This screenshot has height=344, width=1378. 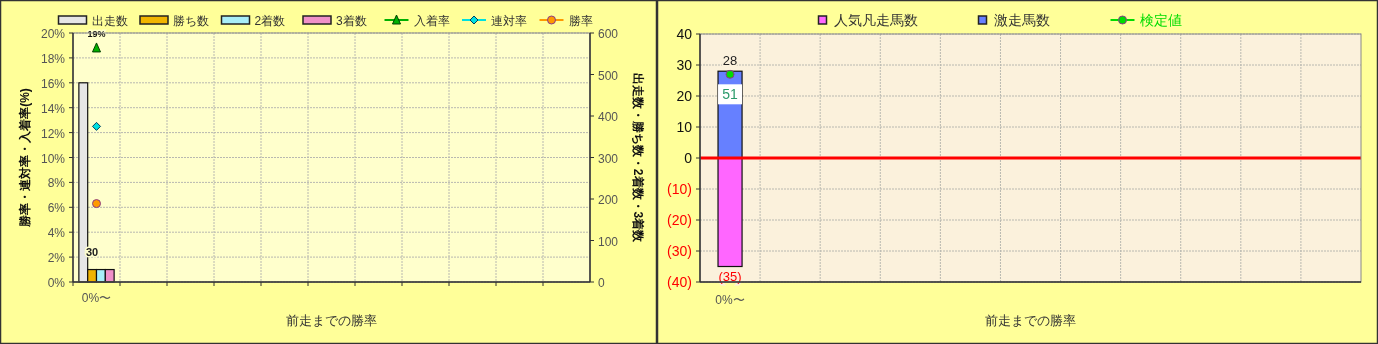 I want to click on y-tick-label: 2%, so click(x=56, y=258).